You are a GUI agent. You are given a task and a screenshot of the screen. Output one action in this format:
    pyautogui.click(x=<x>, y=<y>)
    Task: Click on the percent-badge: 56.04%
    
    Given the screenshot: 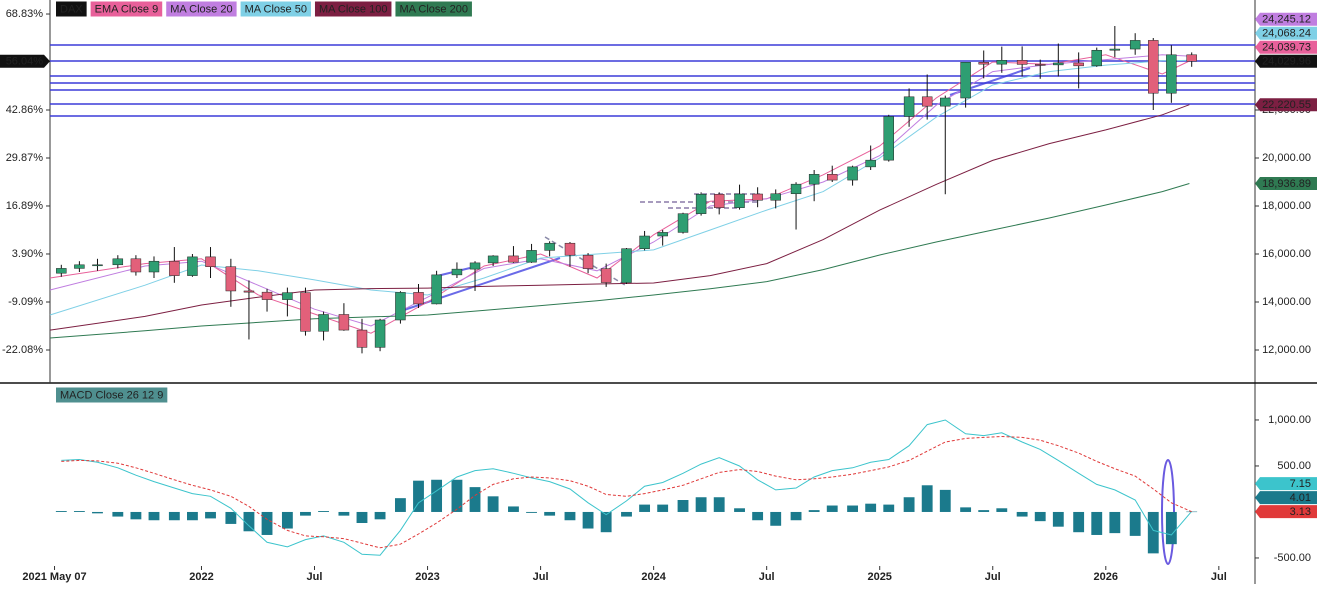 What is the action you would take?
    pyautogui.click(x=25, y=61)
    